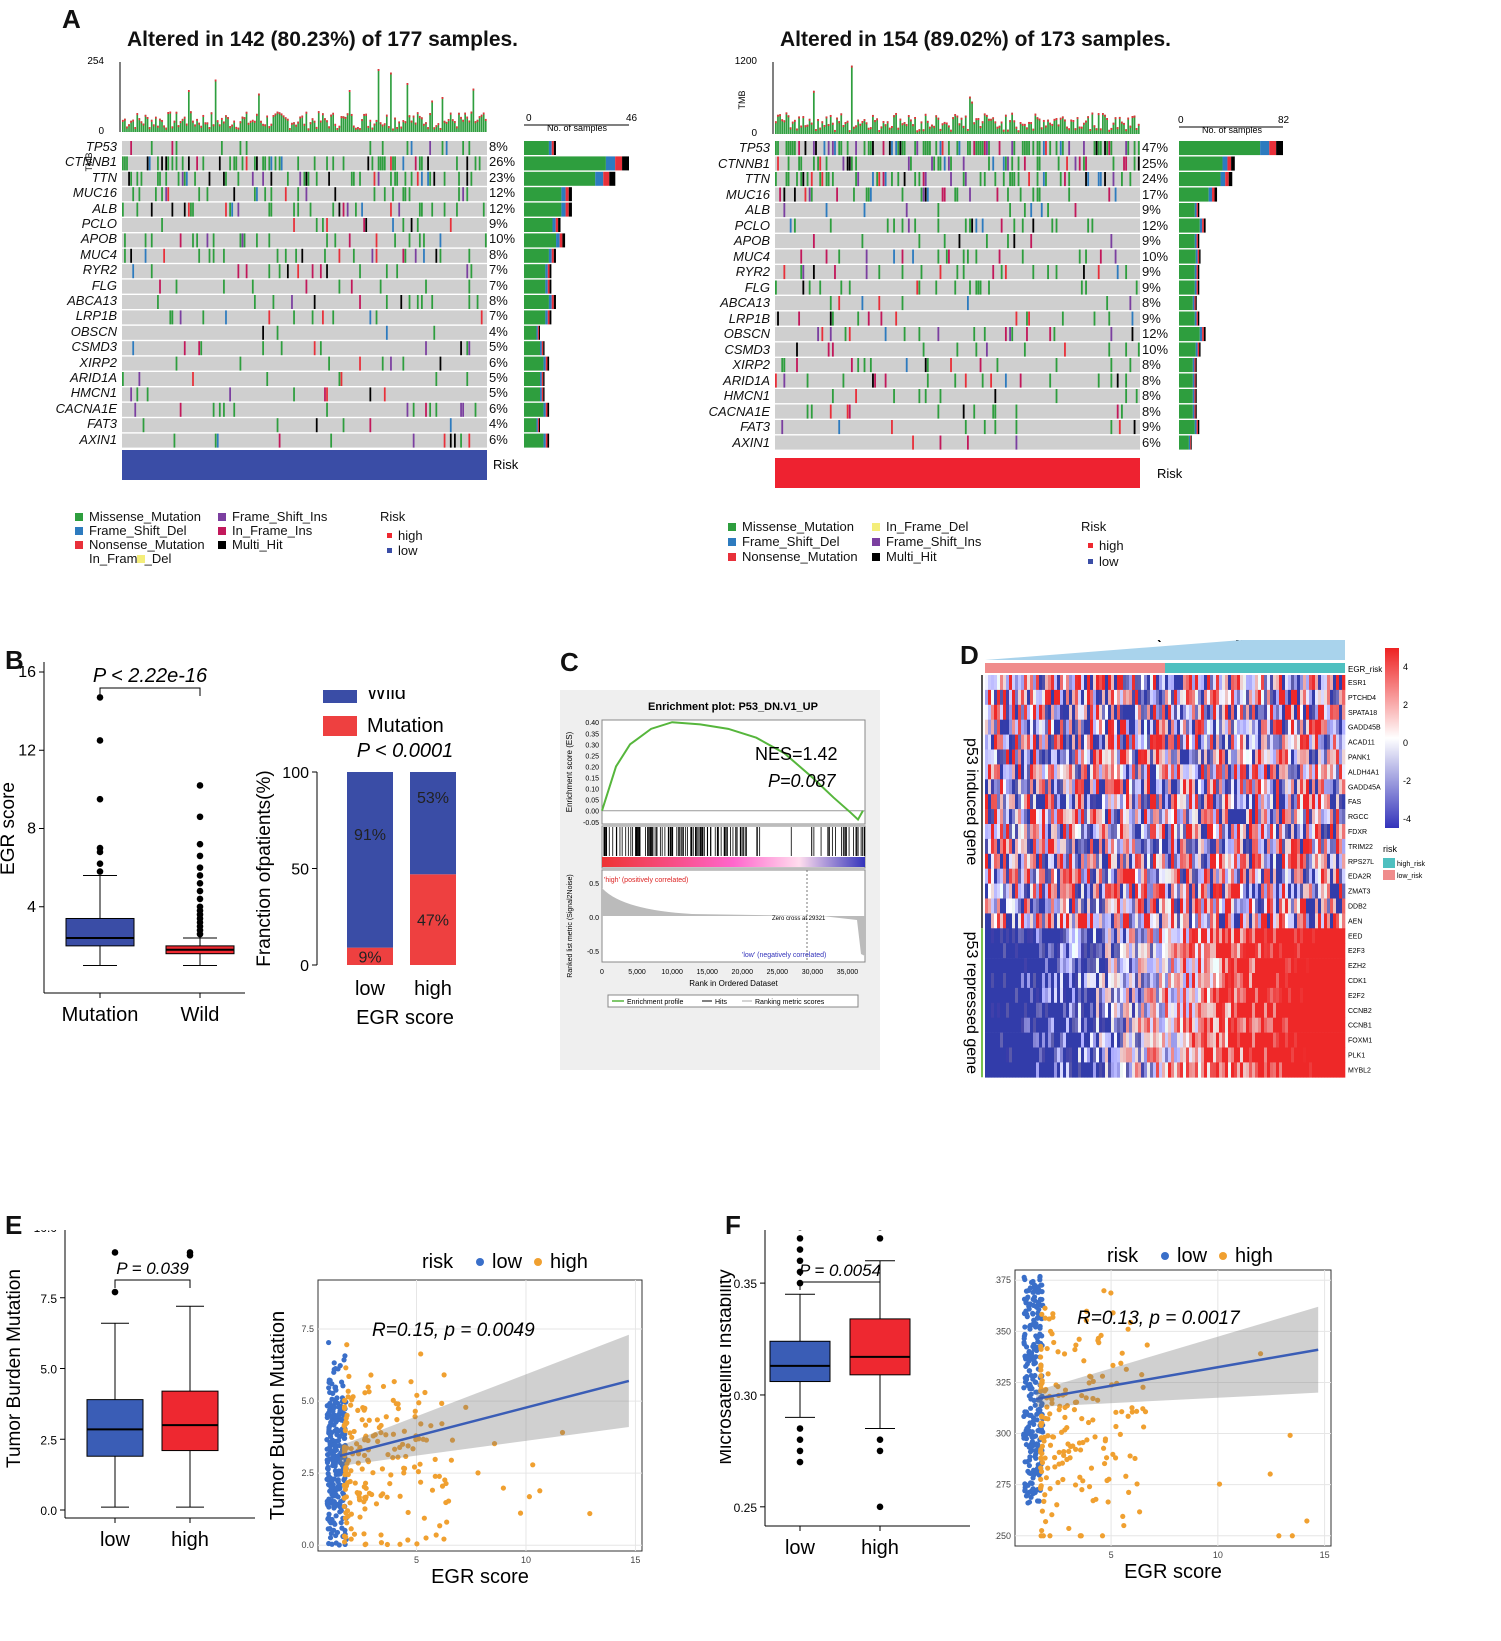  What do you see at coordinates (93, 331) in the screenshot?
I see `gene-label: OBSCN` at bounding box center [93, 331].